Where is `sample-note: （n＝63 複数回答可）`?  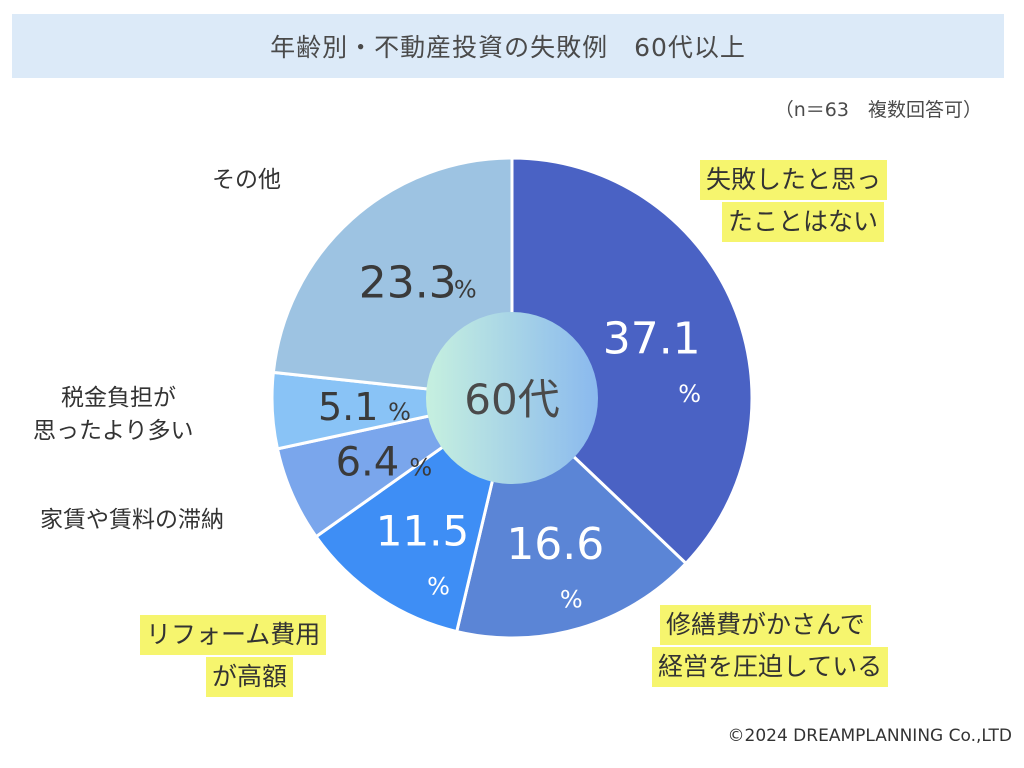
sample-note: （n＝63 複数回答可） is located at coordinates (878, 110).